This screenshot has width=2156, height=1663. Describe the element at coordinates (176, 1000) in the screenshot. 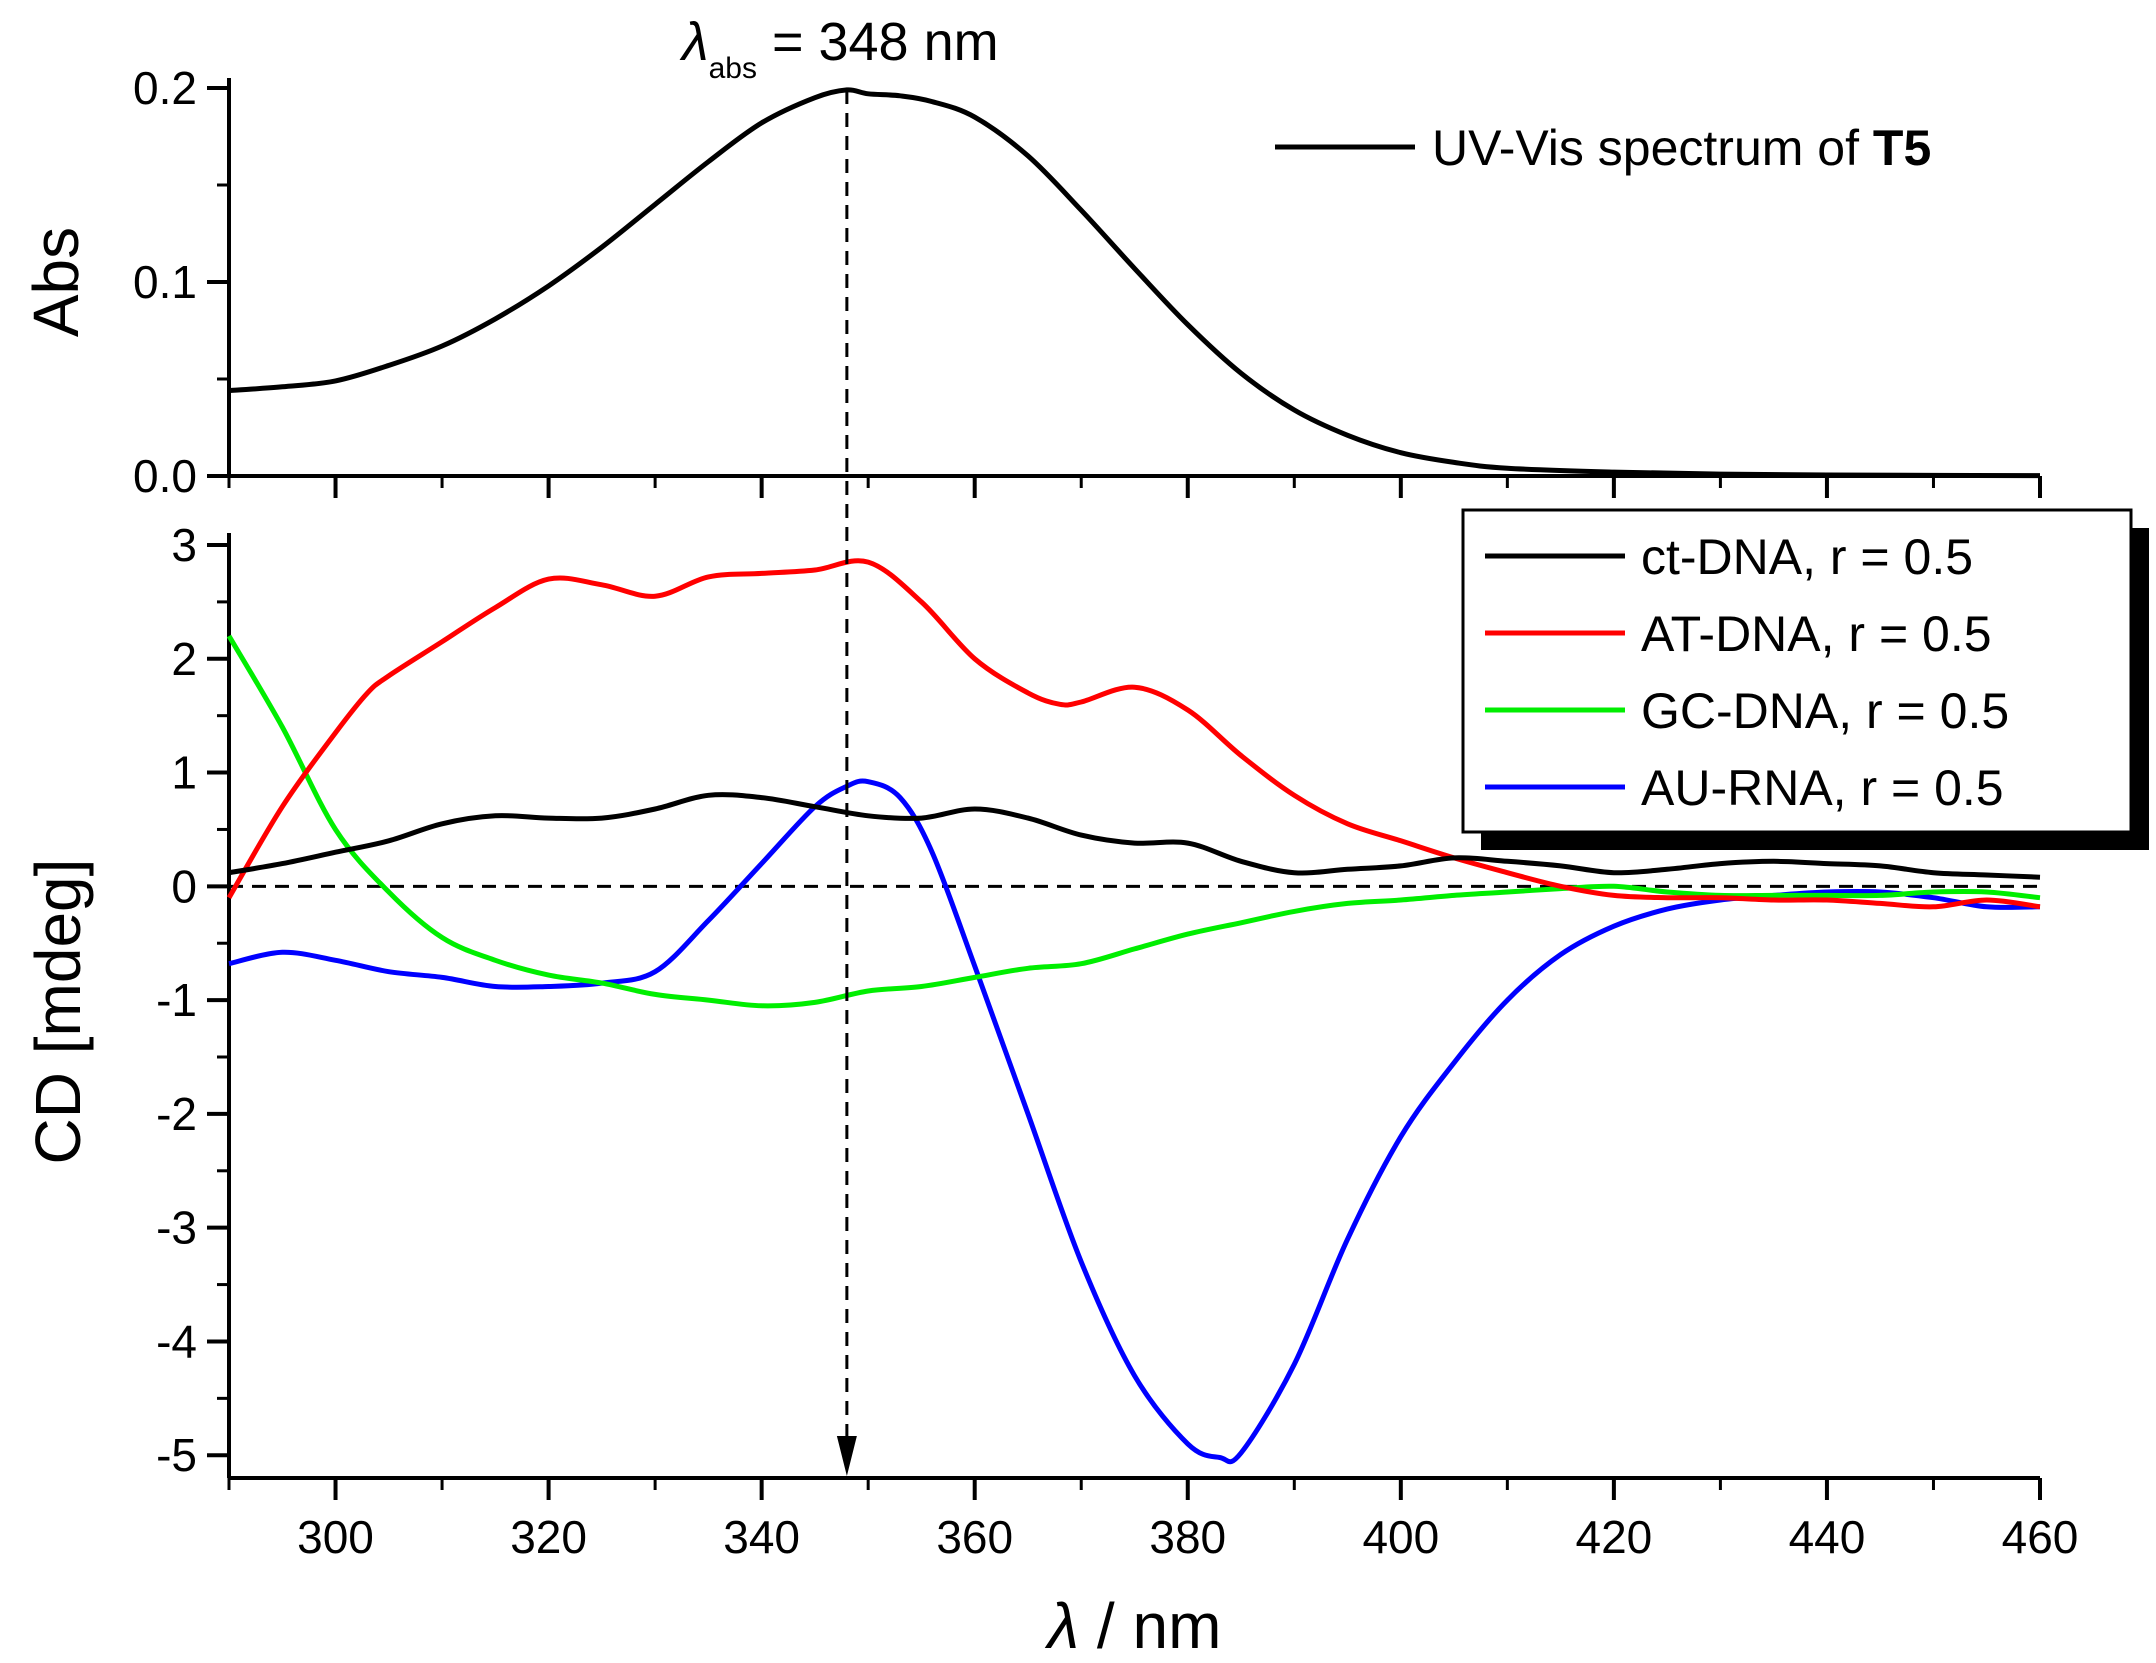

I see `bottom-y-tick-label: -1` at that location.